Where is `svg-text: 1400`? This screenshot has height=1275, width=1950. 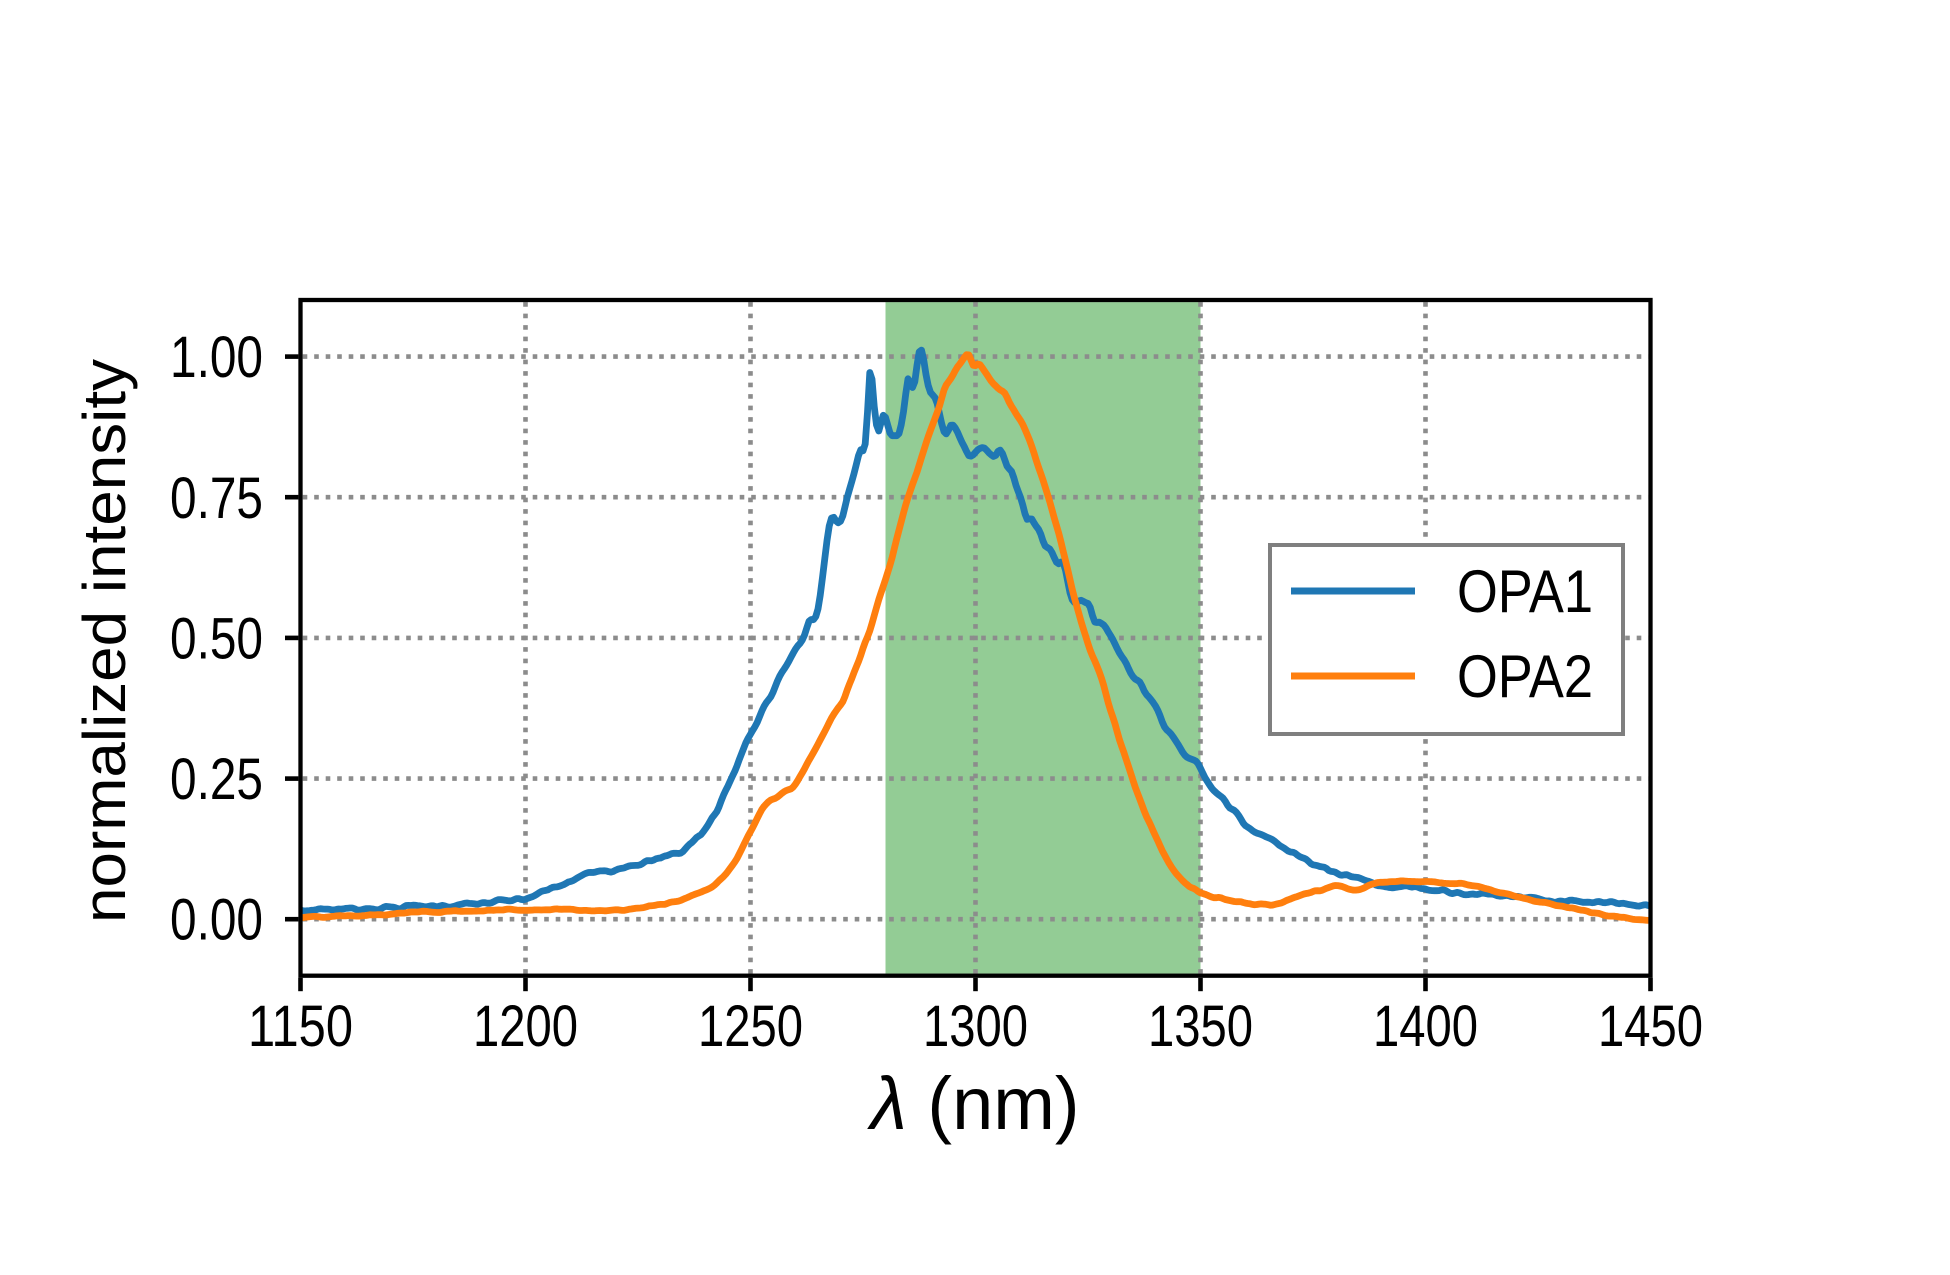 svg-text: 1400 is located at coordinates (1425, 1026).